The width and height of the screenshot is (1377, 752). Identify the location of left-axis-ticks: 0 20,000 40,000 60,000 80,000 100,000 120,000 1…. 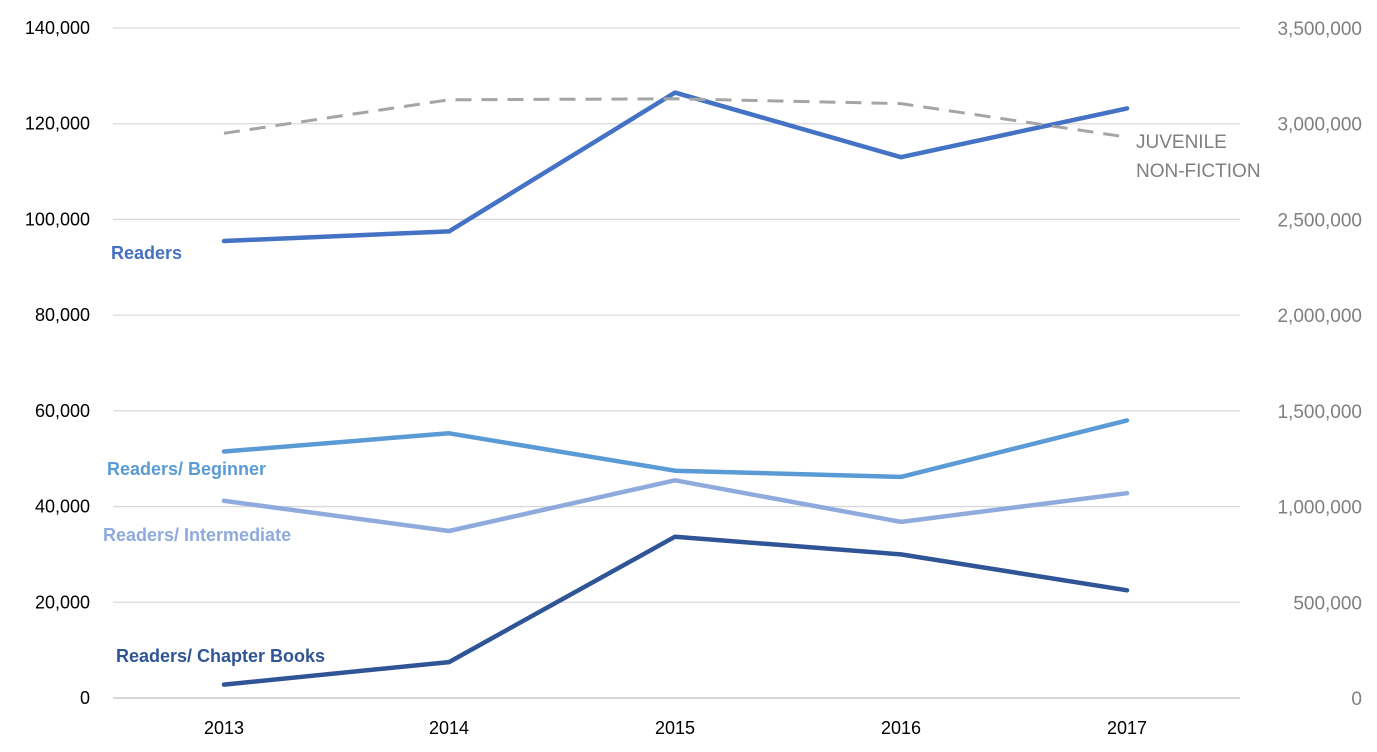
(57, 363).